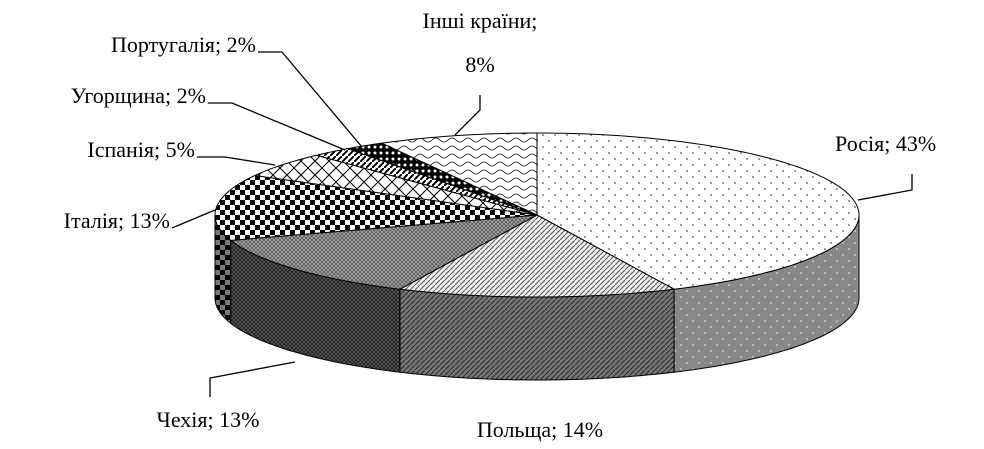 This screenshot has height=449, width=984. What do you see at coordinates (885, 143) in the screenshot?
I see `data-label: Росія; 43%` at bounding box center [885, 143].